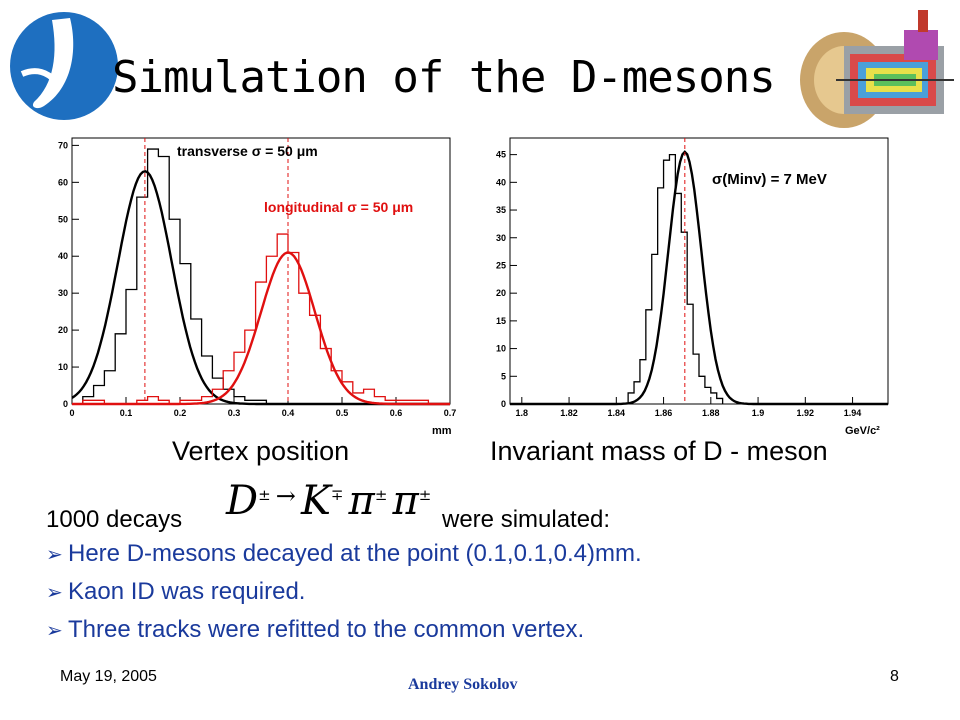 This screenshot has width=960, height=720. What do you see at coordinates (71, 413) in the screenshot?
I see `x-tick-label: 0` at bounding box center [71, 413].